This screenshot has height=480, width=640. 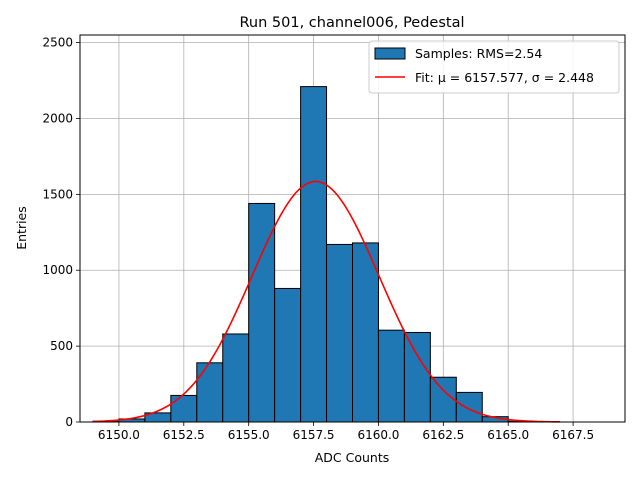 I want to click on y-tick-label: 1500, so click(x=57, y=194).